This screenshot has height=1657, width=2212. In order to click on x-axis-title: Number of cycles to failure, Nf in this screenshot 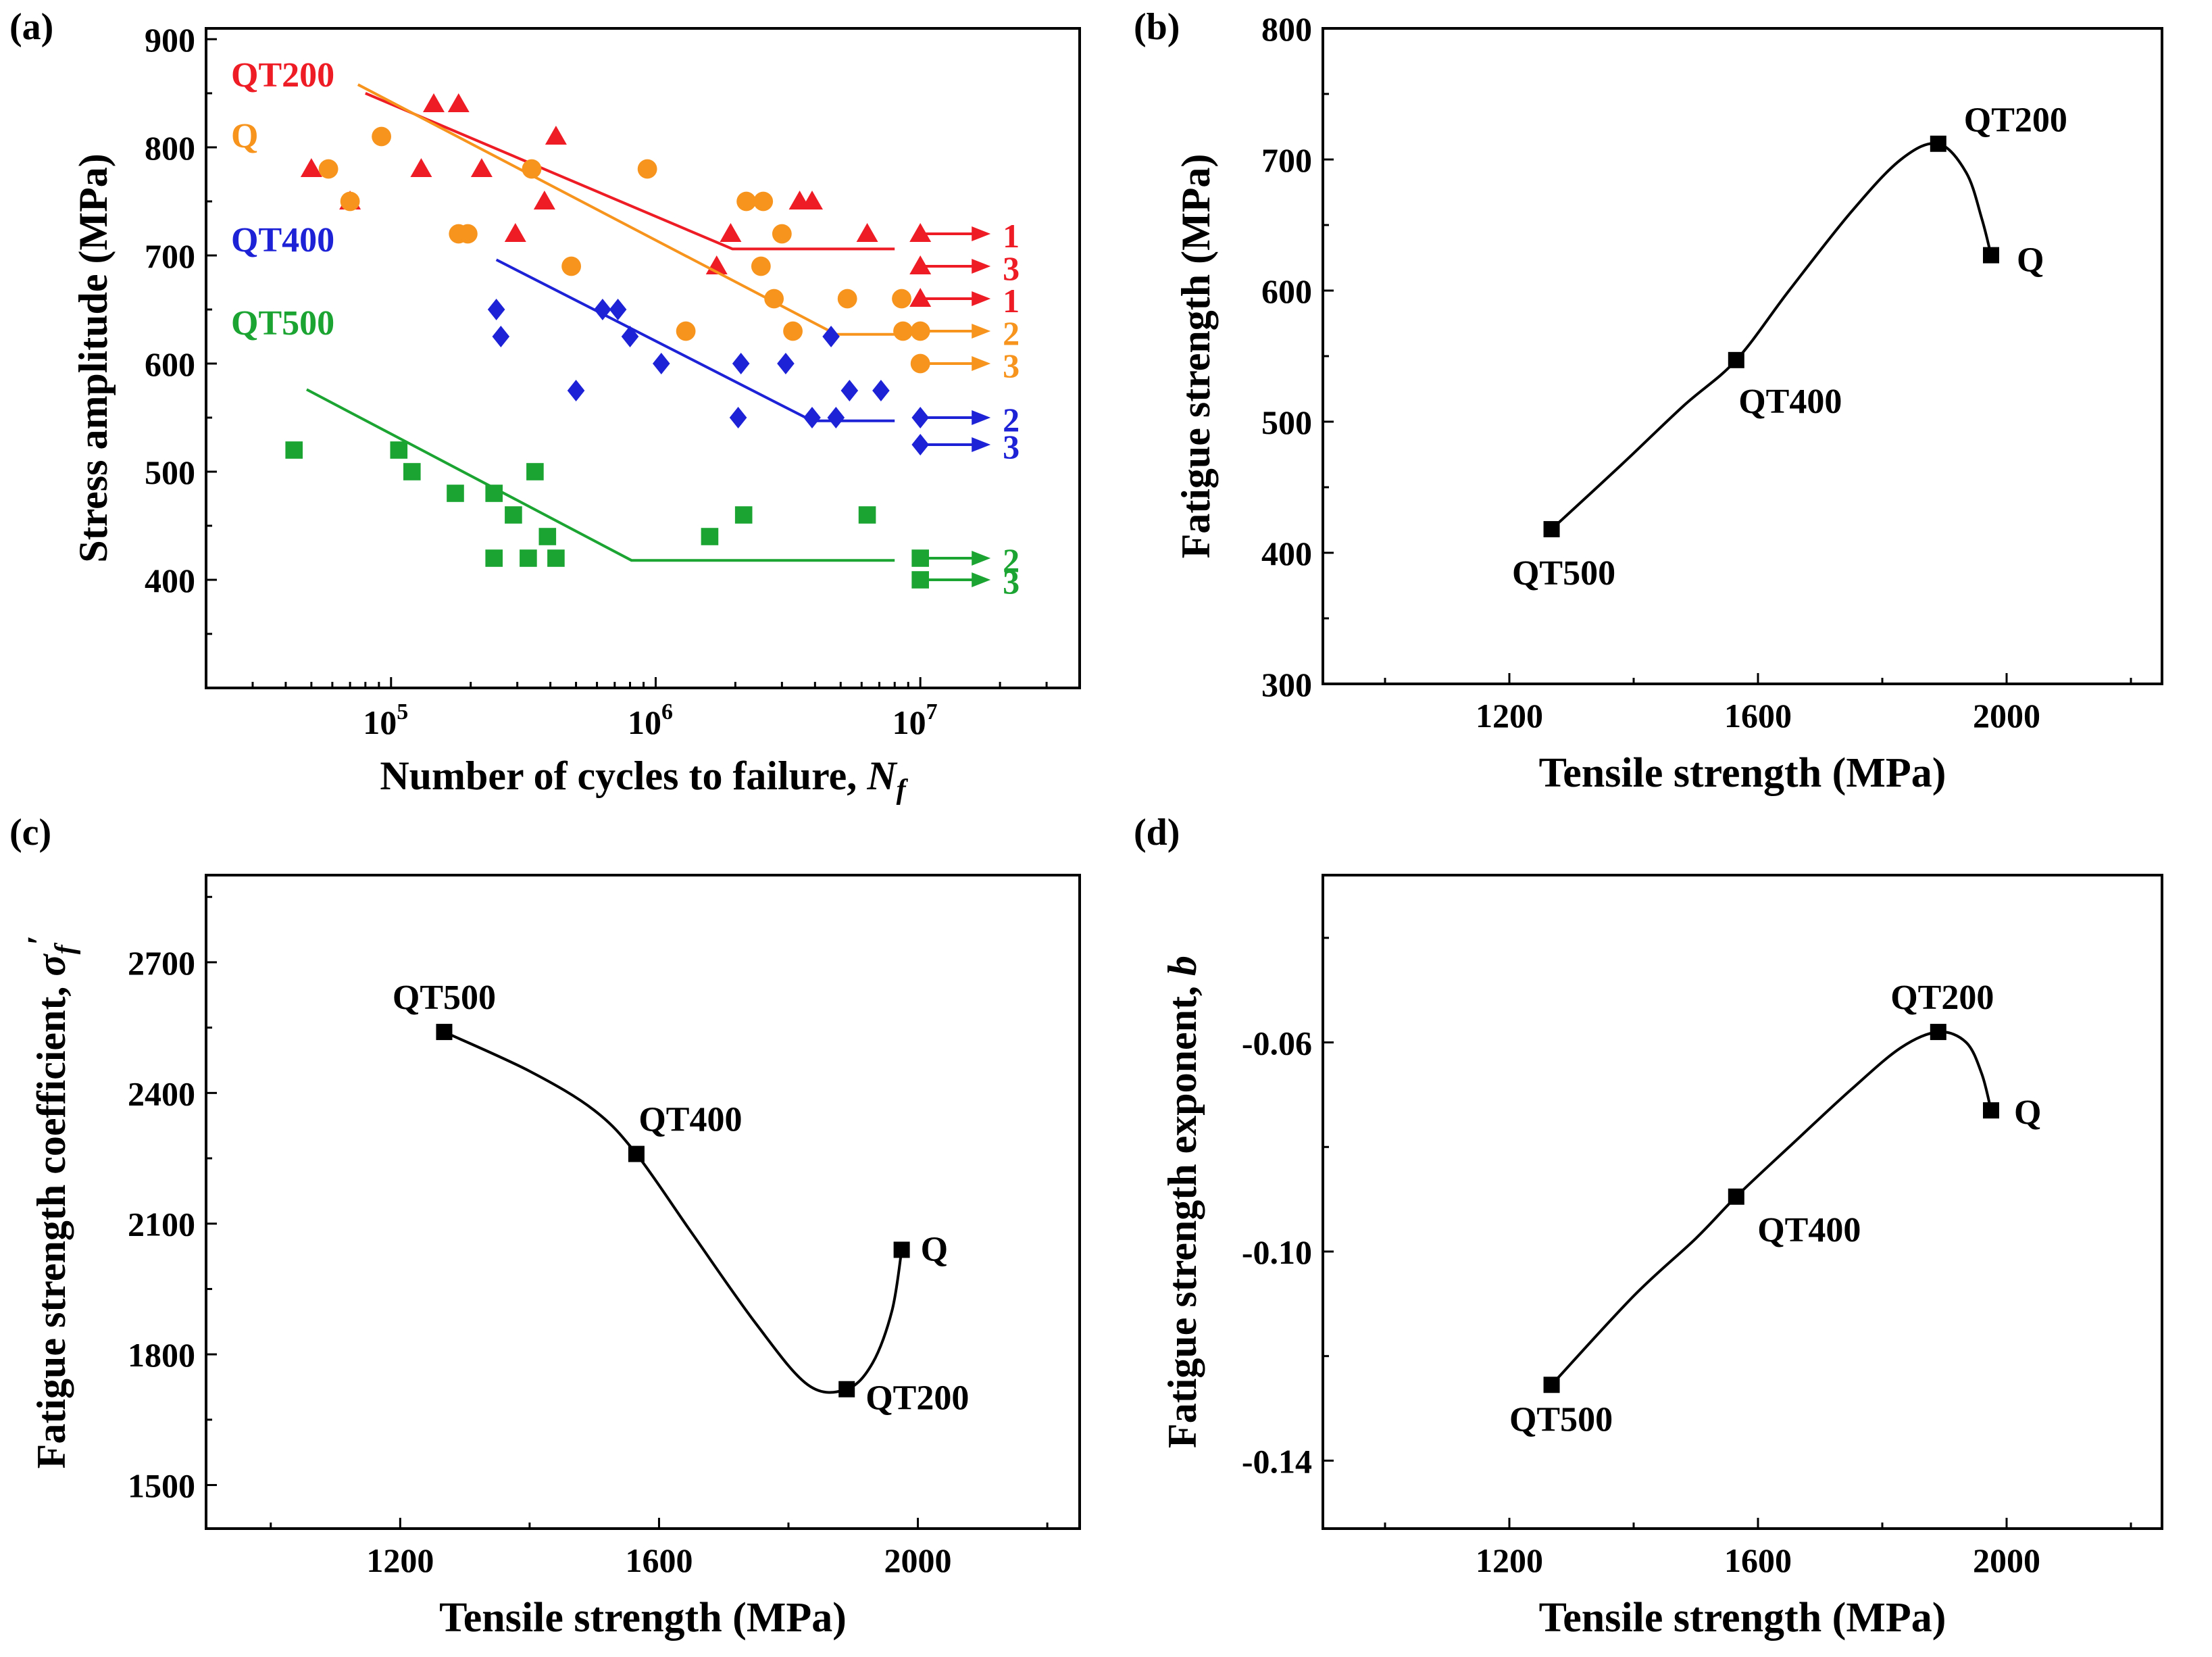, I will do `click(644, 779)`.